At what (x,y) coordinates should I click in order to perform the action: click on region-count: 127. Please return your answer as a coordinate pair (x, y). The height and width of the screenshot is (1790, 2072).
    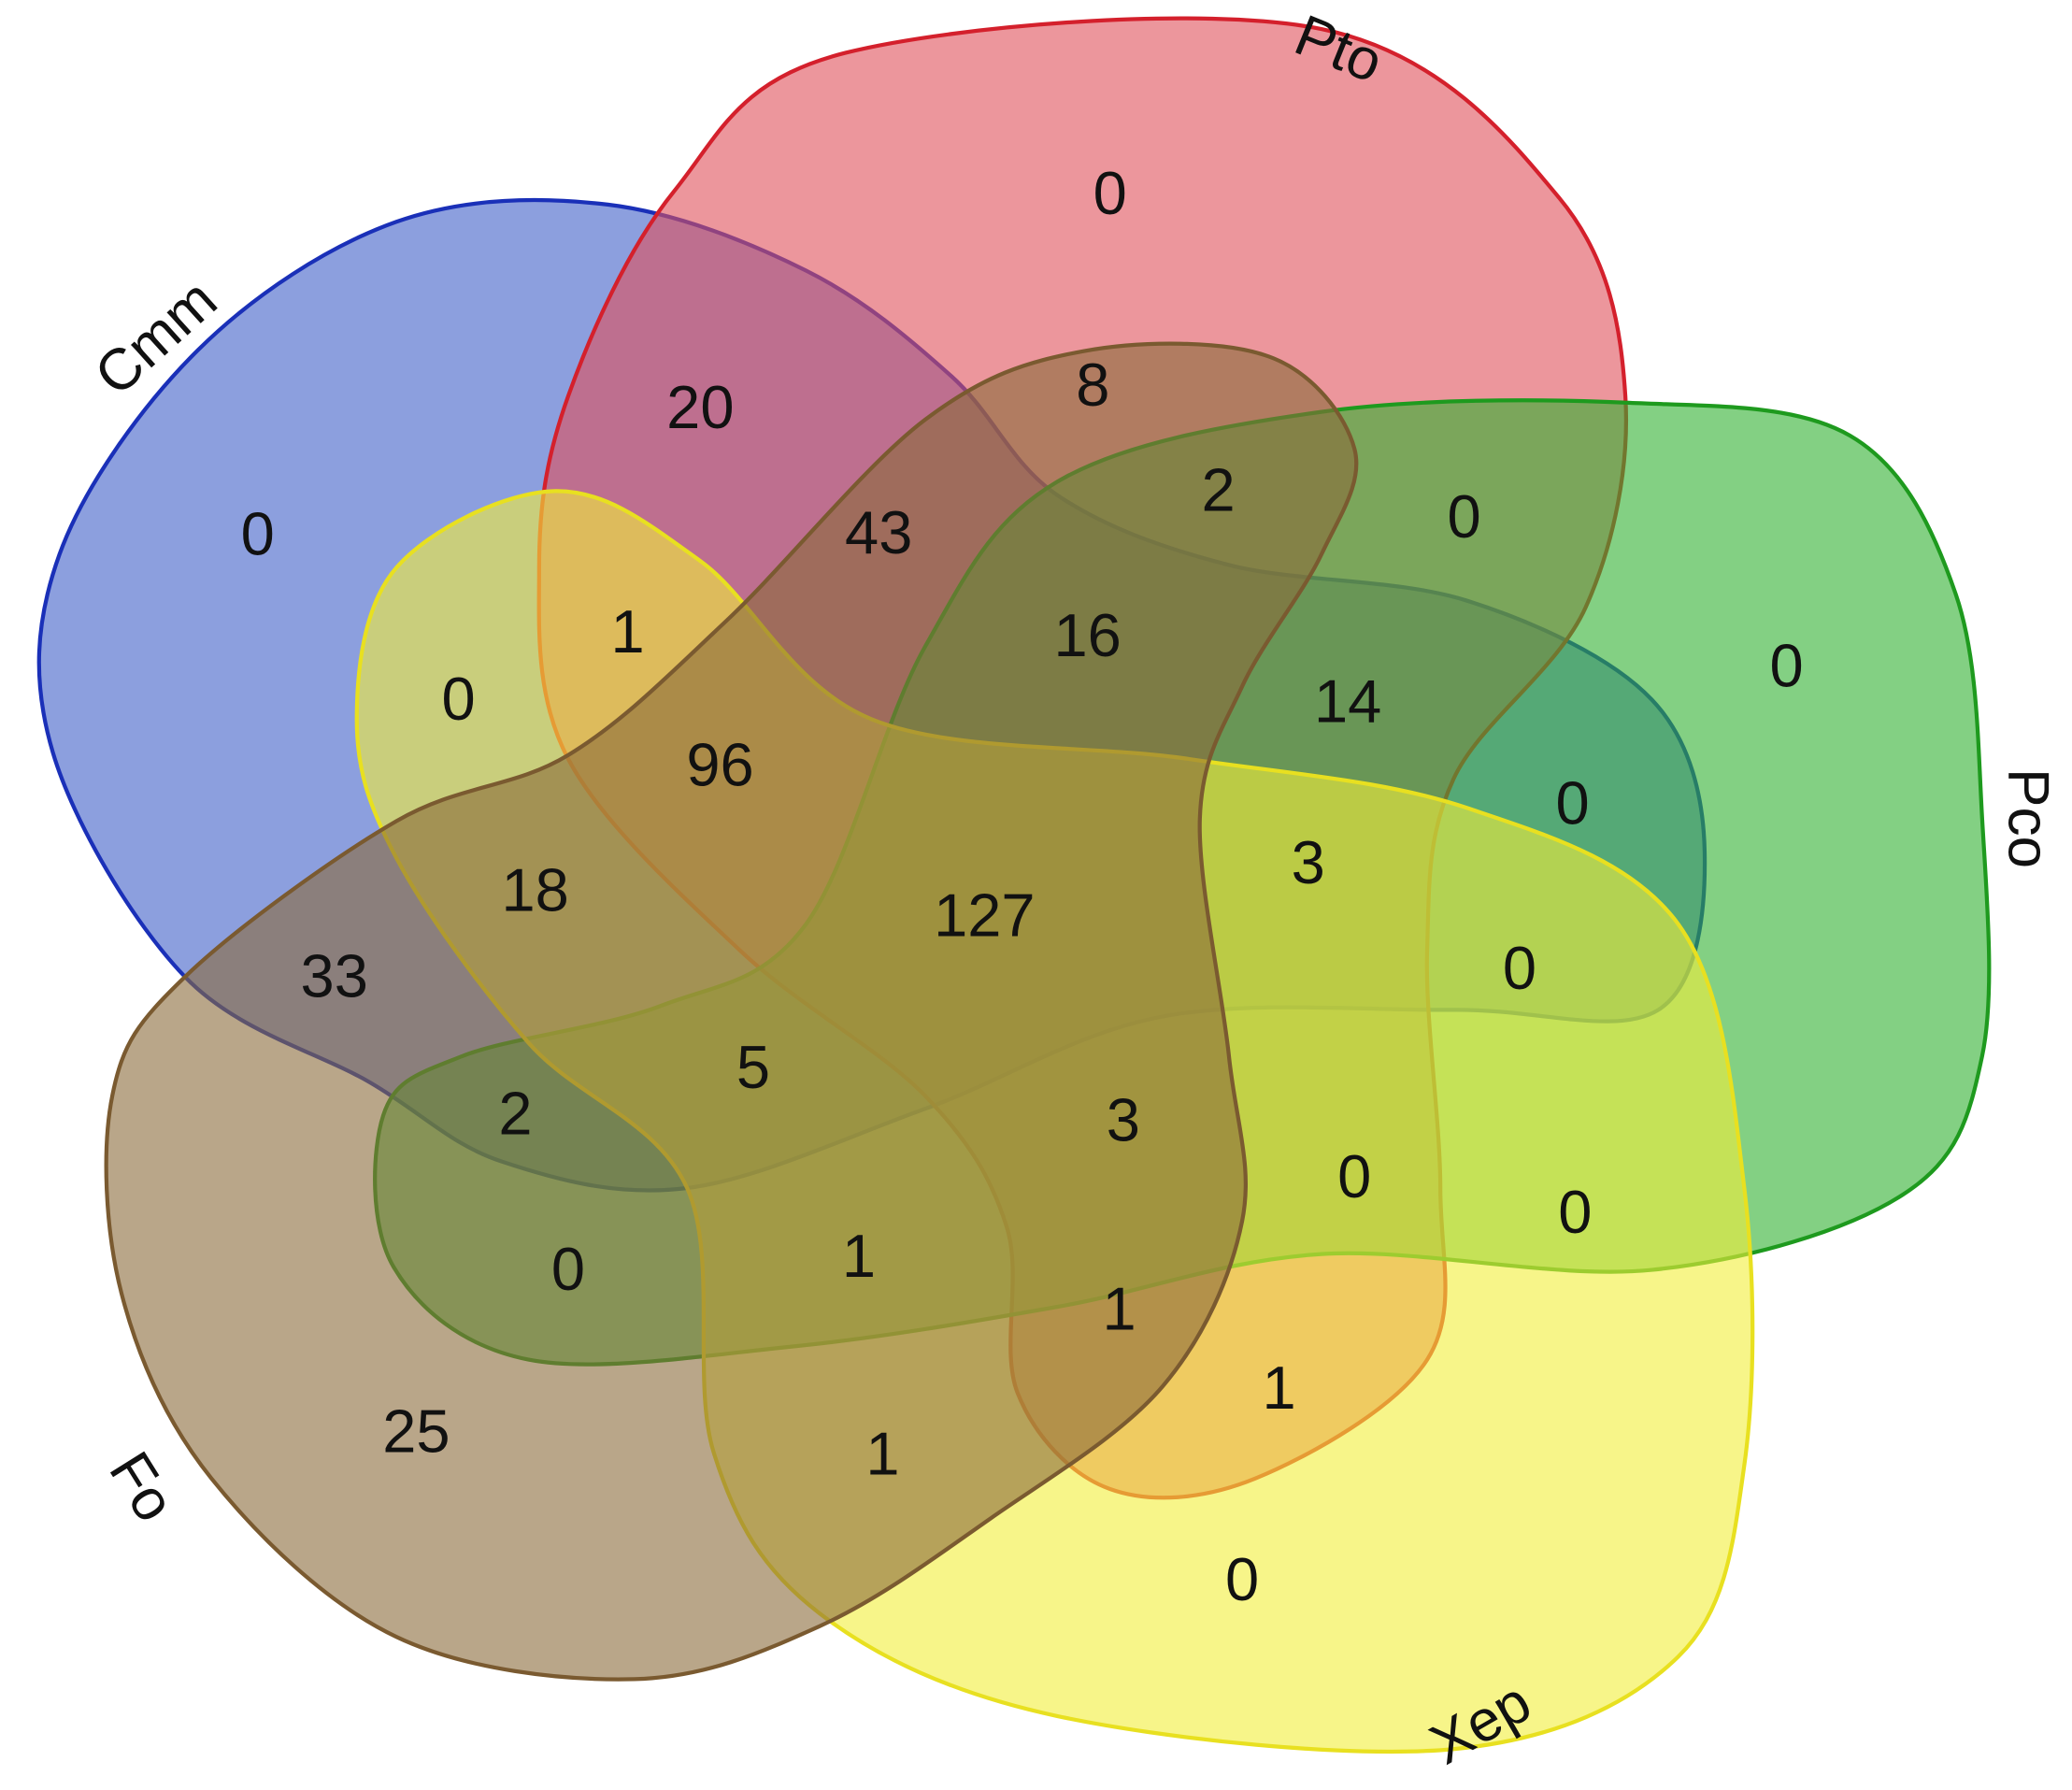
    Looking at the image, I should click on (985, 915).